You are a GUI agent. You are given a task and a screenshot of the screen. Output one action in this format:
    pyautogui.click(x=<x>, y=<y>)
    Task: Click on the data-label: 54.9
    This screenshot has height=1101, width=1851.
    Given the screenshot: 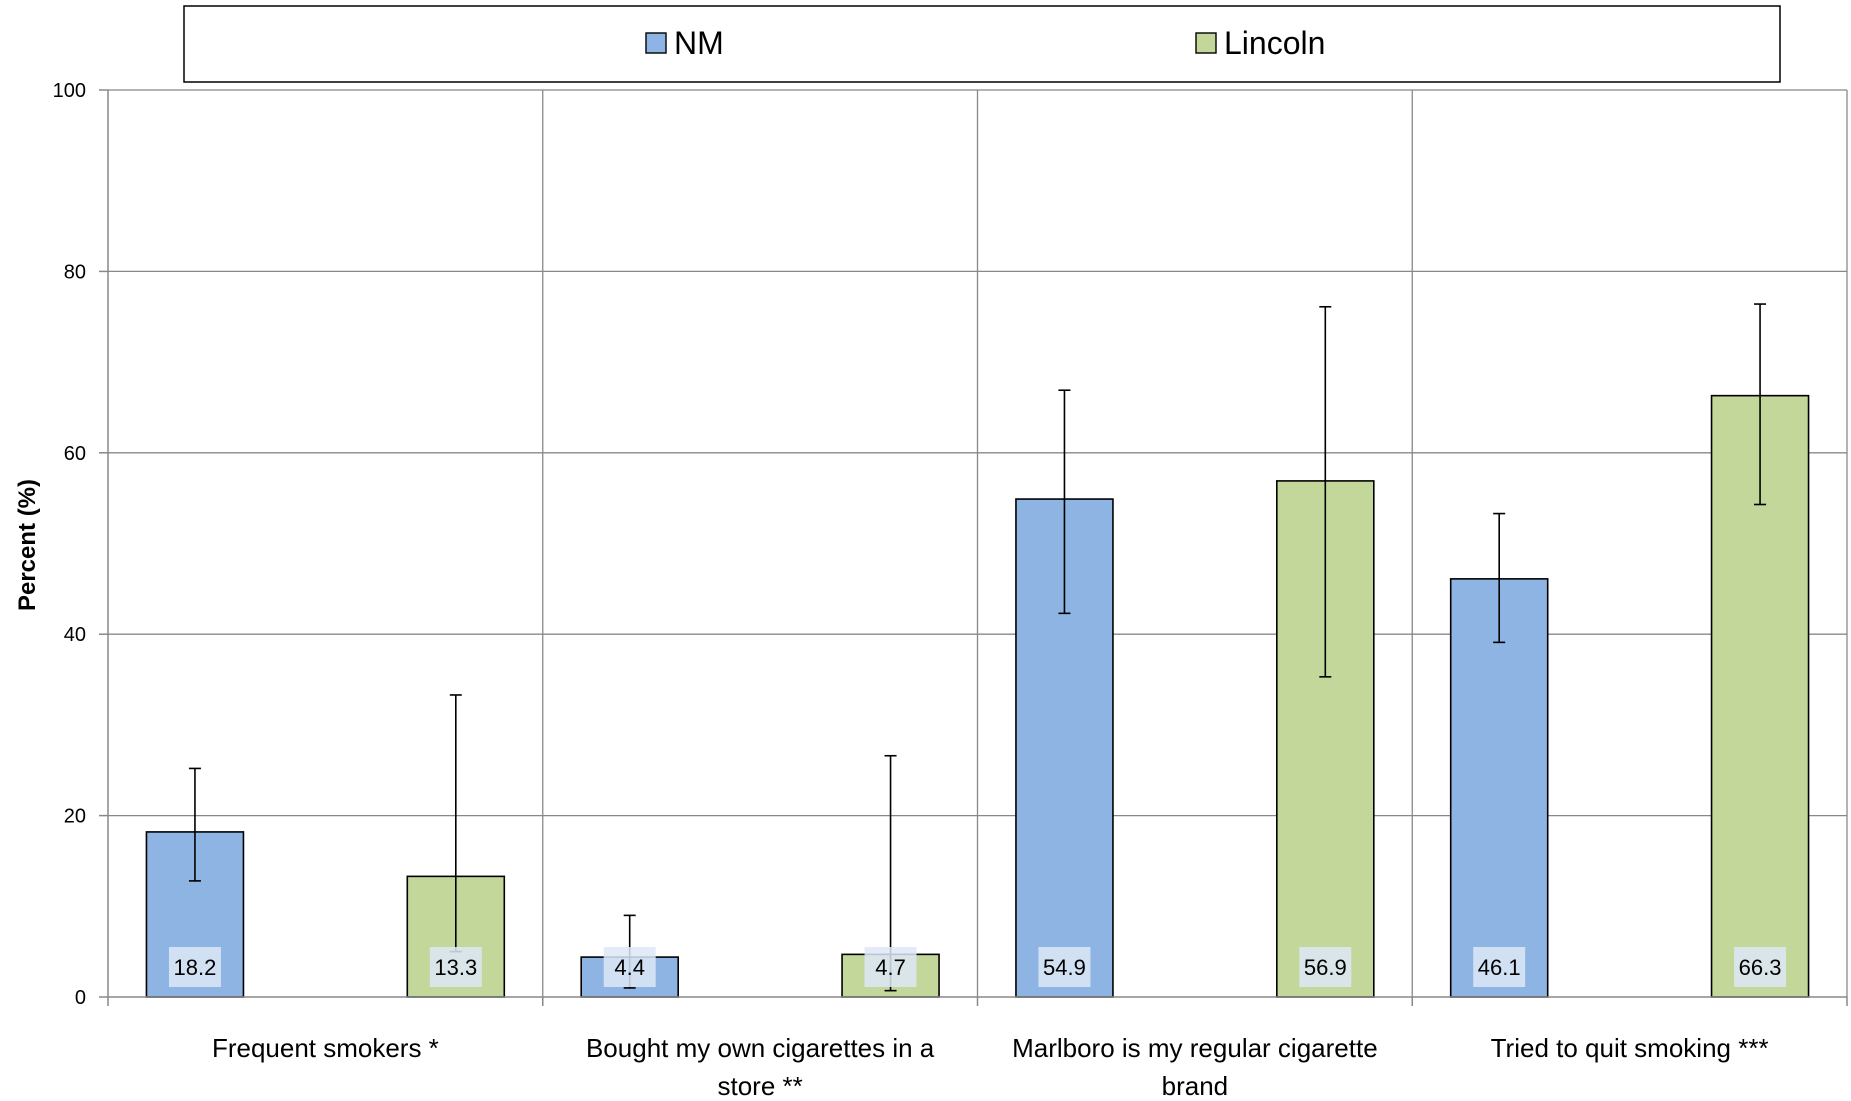 What is the action you would take?
    pyautogui.click(x=1064, y=967)
    